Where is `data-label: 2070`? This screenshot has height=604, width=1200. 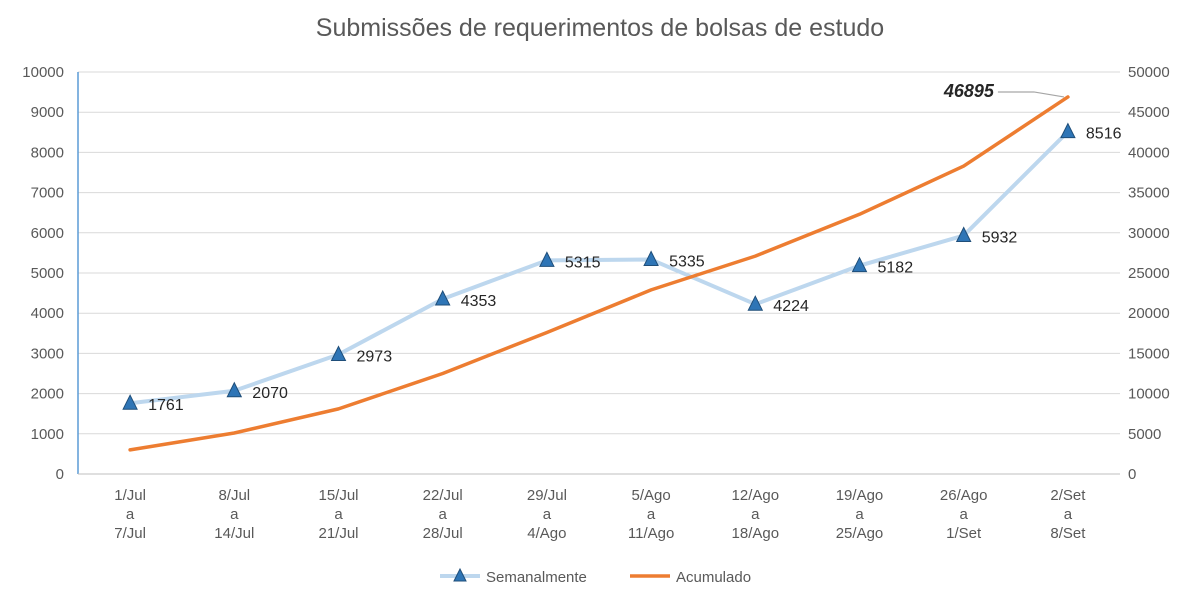 data-label: 2070 is located at coordinates (270, 393).